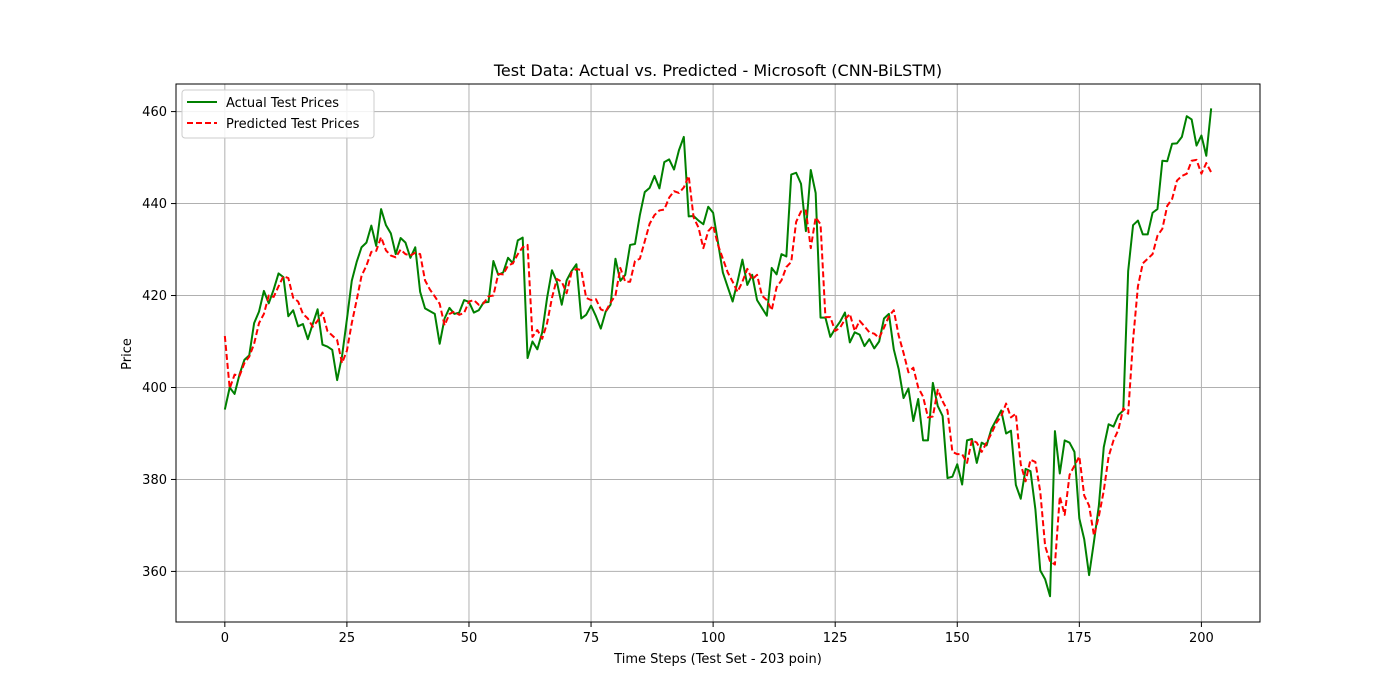 Image resolution: width=1400 pixels, height=700 pixels. What do you see at coordinates (1201, 638) in the screenshot?
I see `x-tick-label: 200` at bounding box center [1201, 638].